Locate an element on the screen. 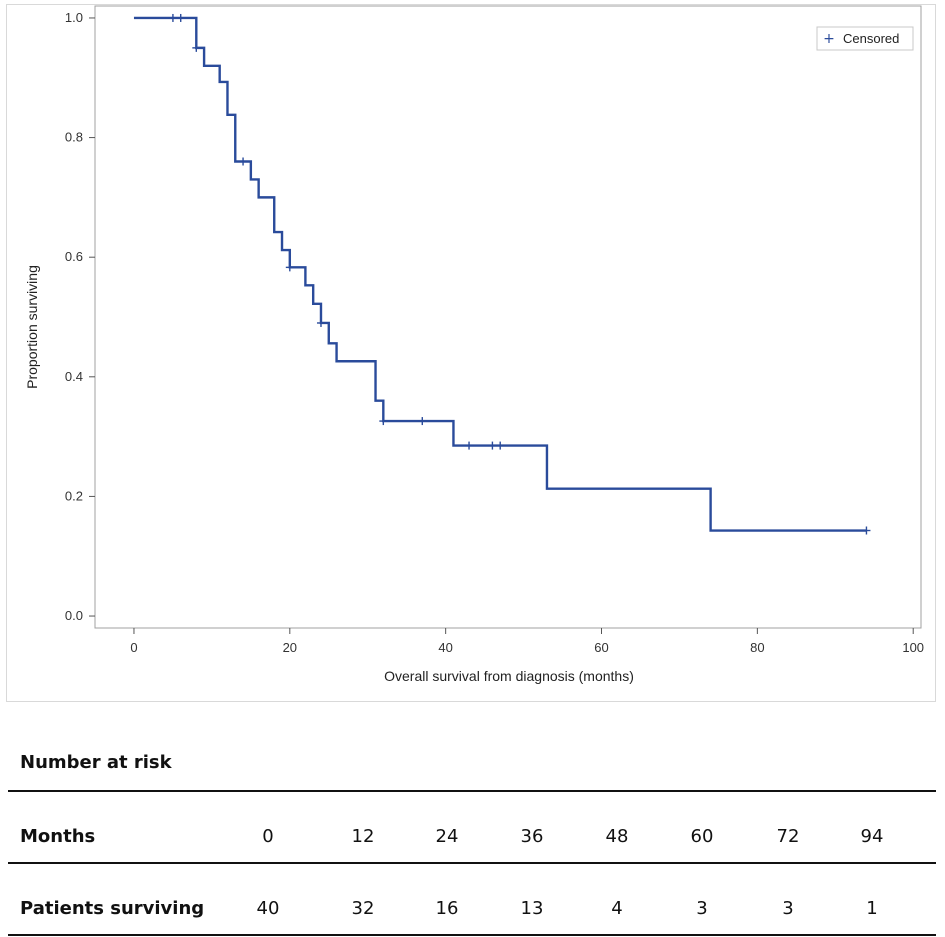 The image size is (945, 937). y-tick-label: 0.6 is located at coordinates (74, 256).